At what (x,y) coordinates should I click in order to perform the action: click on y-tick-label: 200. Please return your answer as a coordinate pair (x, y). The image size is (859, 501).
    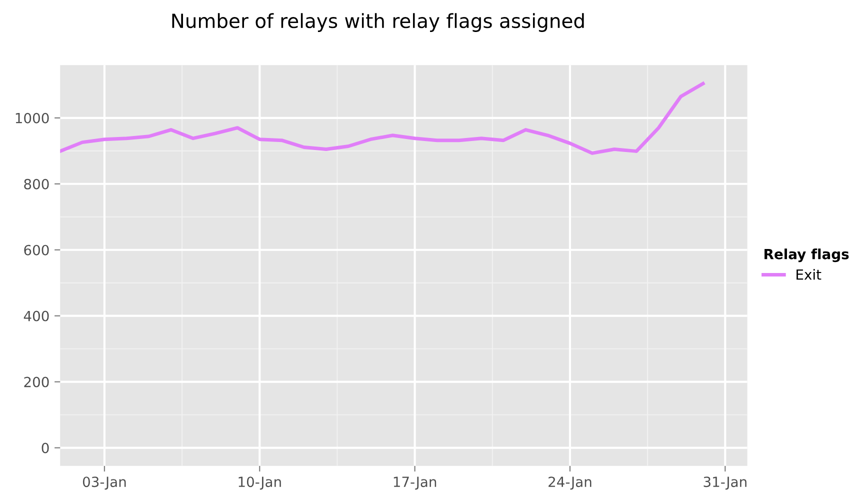
    Looking at the image, I should click on (36, 382).